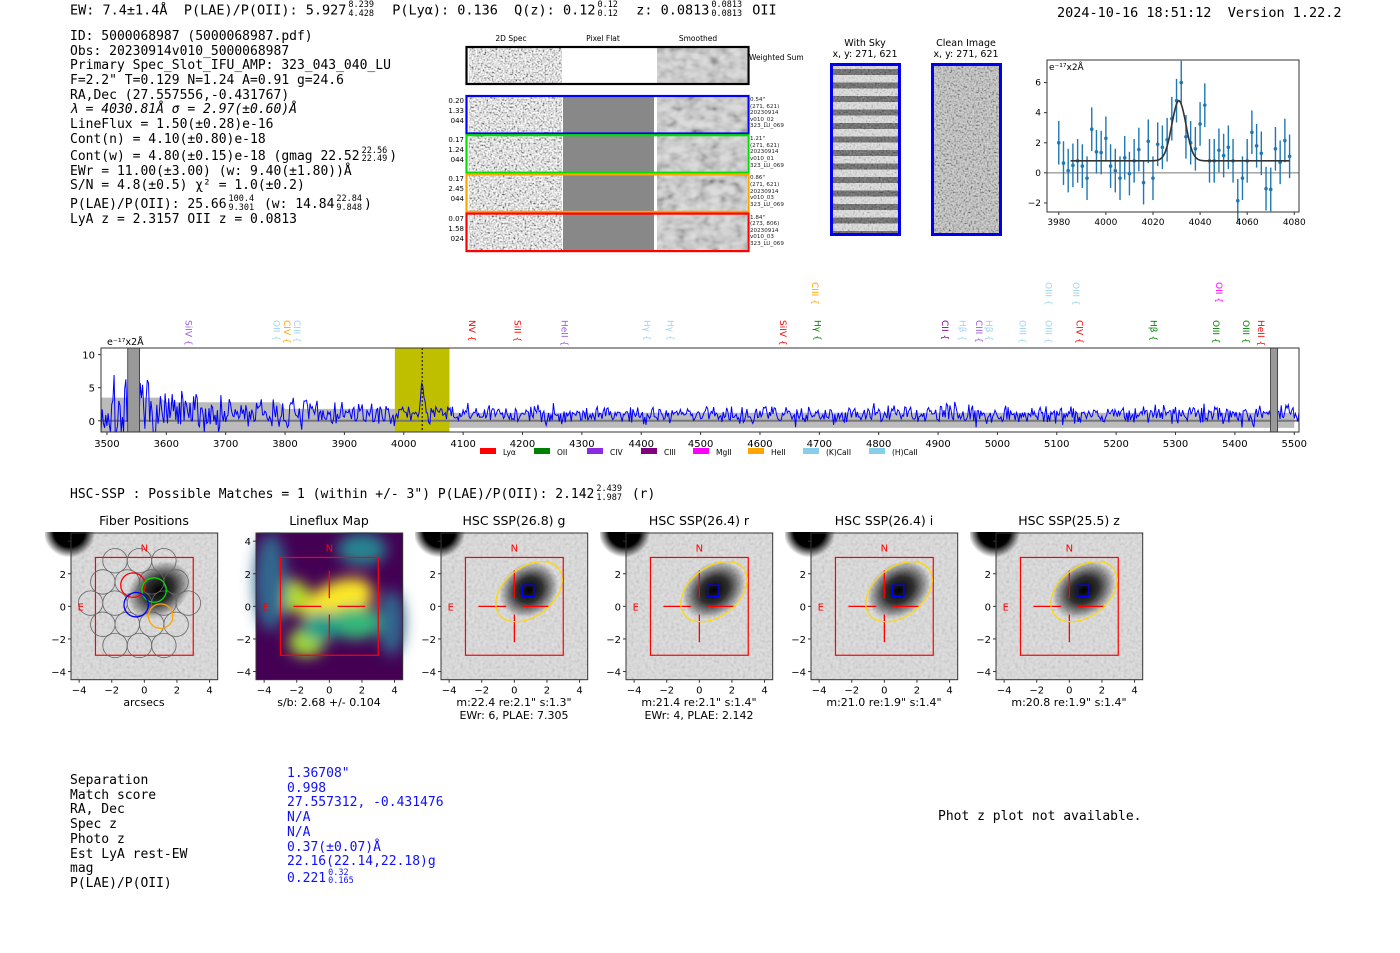  I want to click on row-stat: 0.17, so click(456, 140).